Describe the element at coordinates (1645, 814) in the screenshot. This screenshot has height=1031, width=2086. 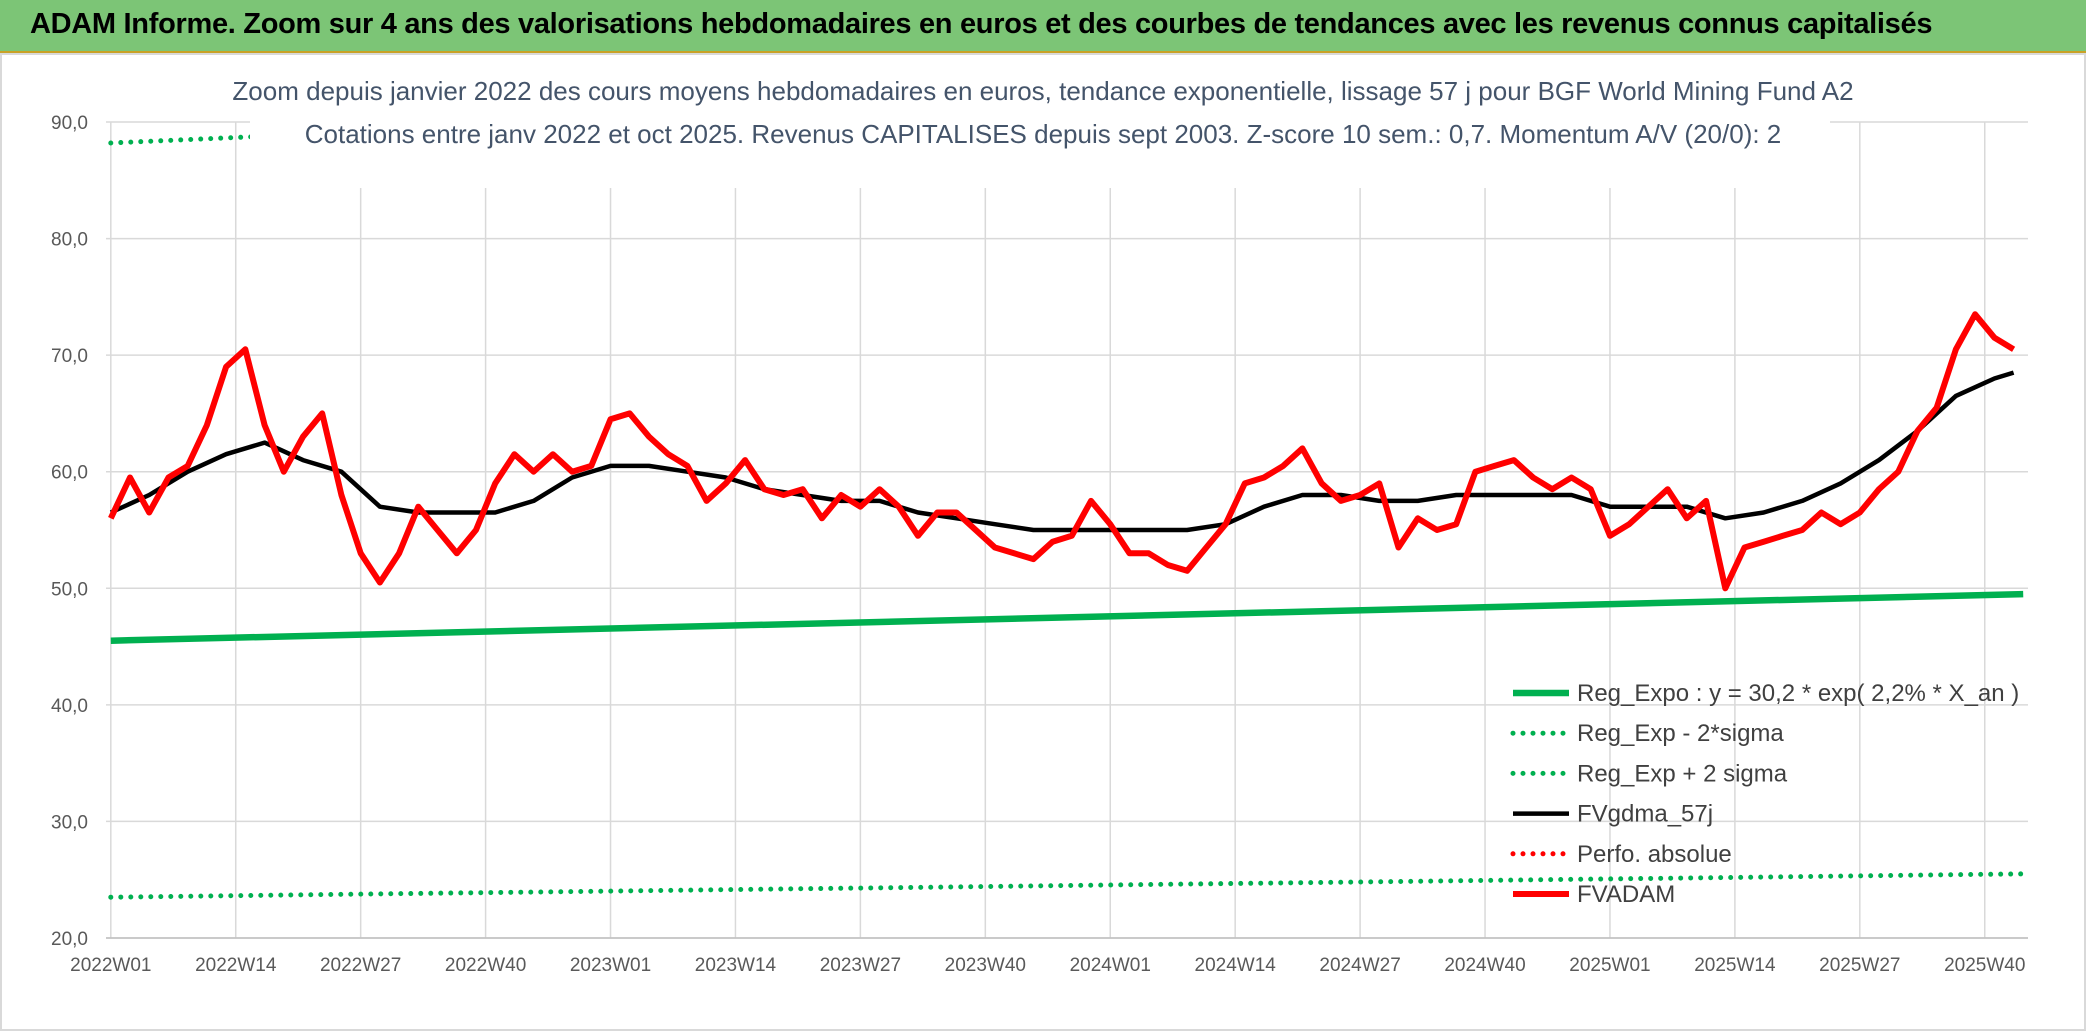
I see `legend-label: FVgdma_57j` at that location.